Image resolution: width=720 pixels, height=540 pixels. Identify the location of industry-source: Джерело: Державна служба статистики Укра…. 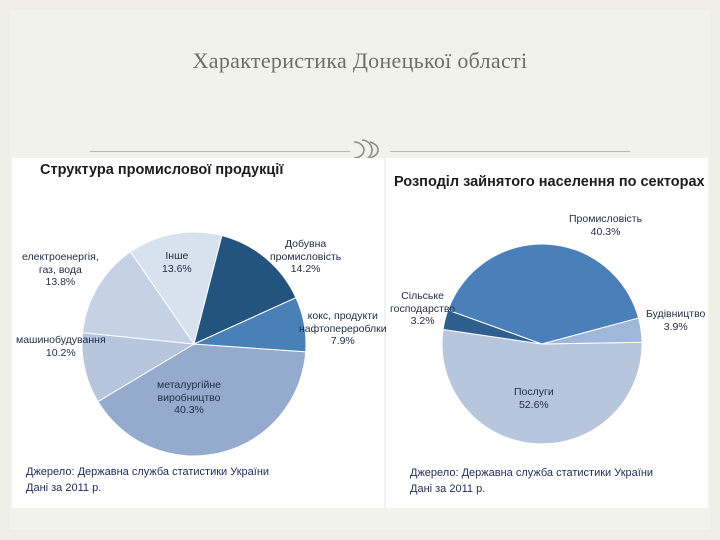
(148, 480).